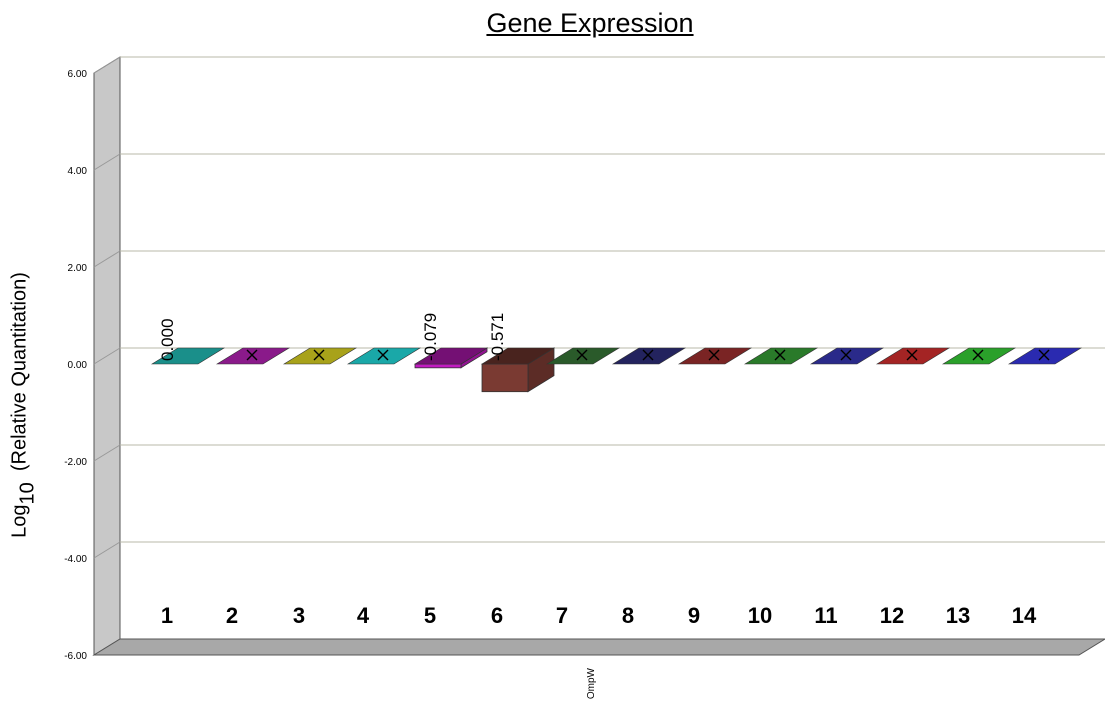 This screenshot has height=702, width=1105. I want to click on category-label: 5, so click(430, 615).